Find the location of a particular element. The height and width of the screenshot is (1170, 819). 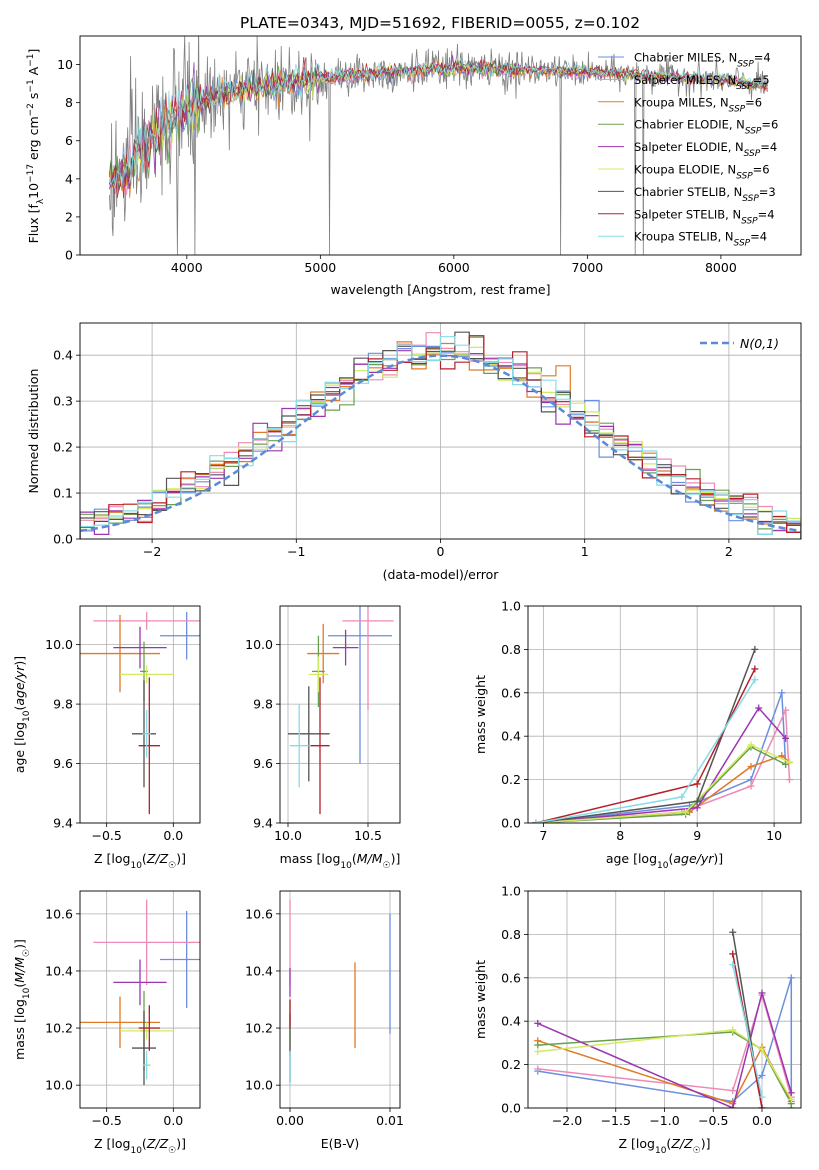

age_vs_mass-xlabel: mass [log10(M/M☉)] is located at coordinates (340, 861).